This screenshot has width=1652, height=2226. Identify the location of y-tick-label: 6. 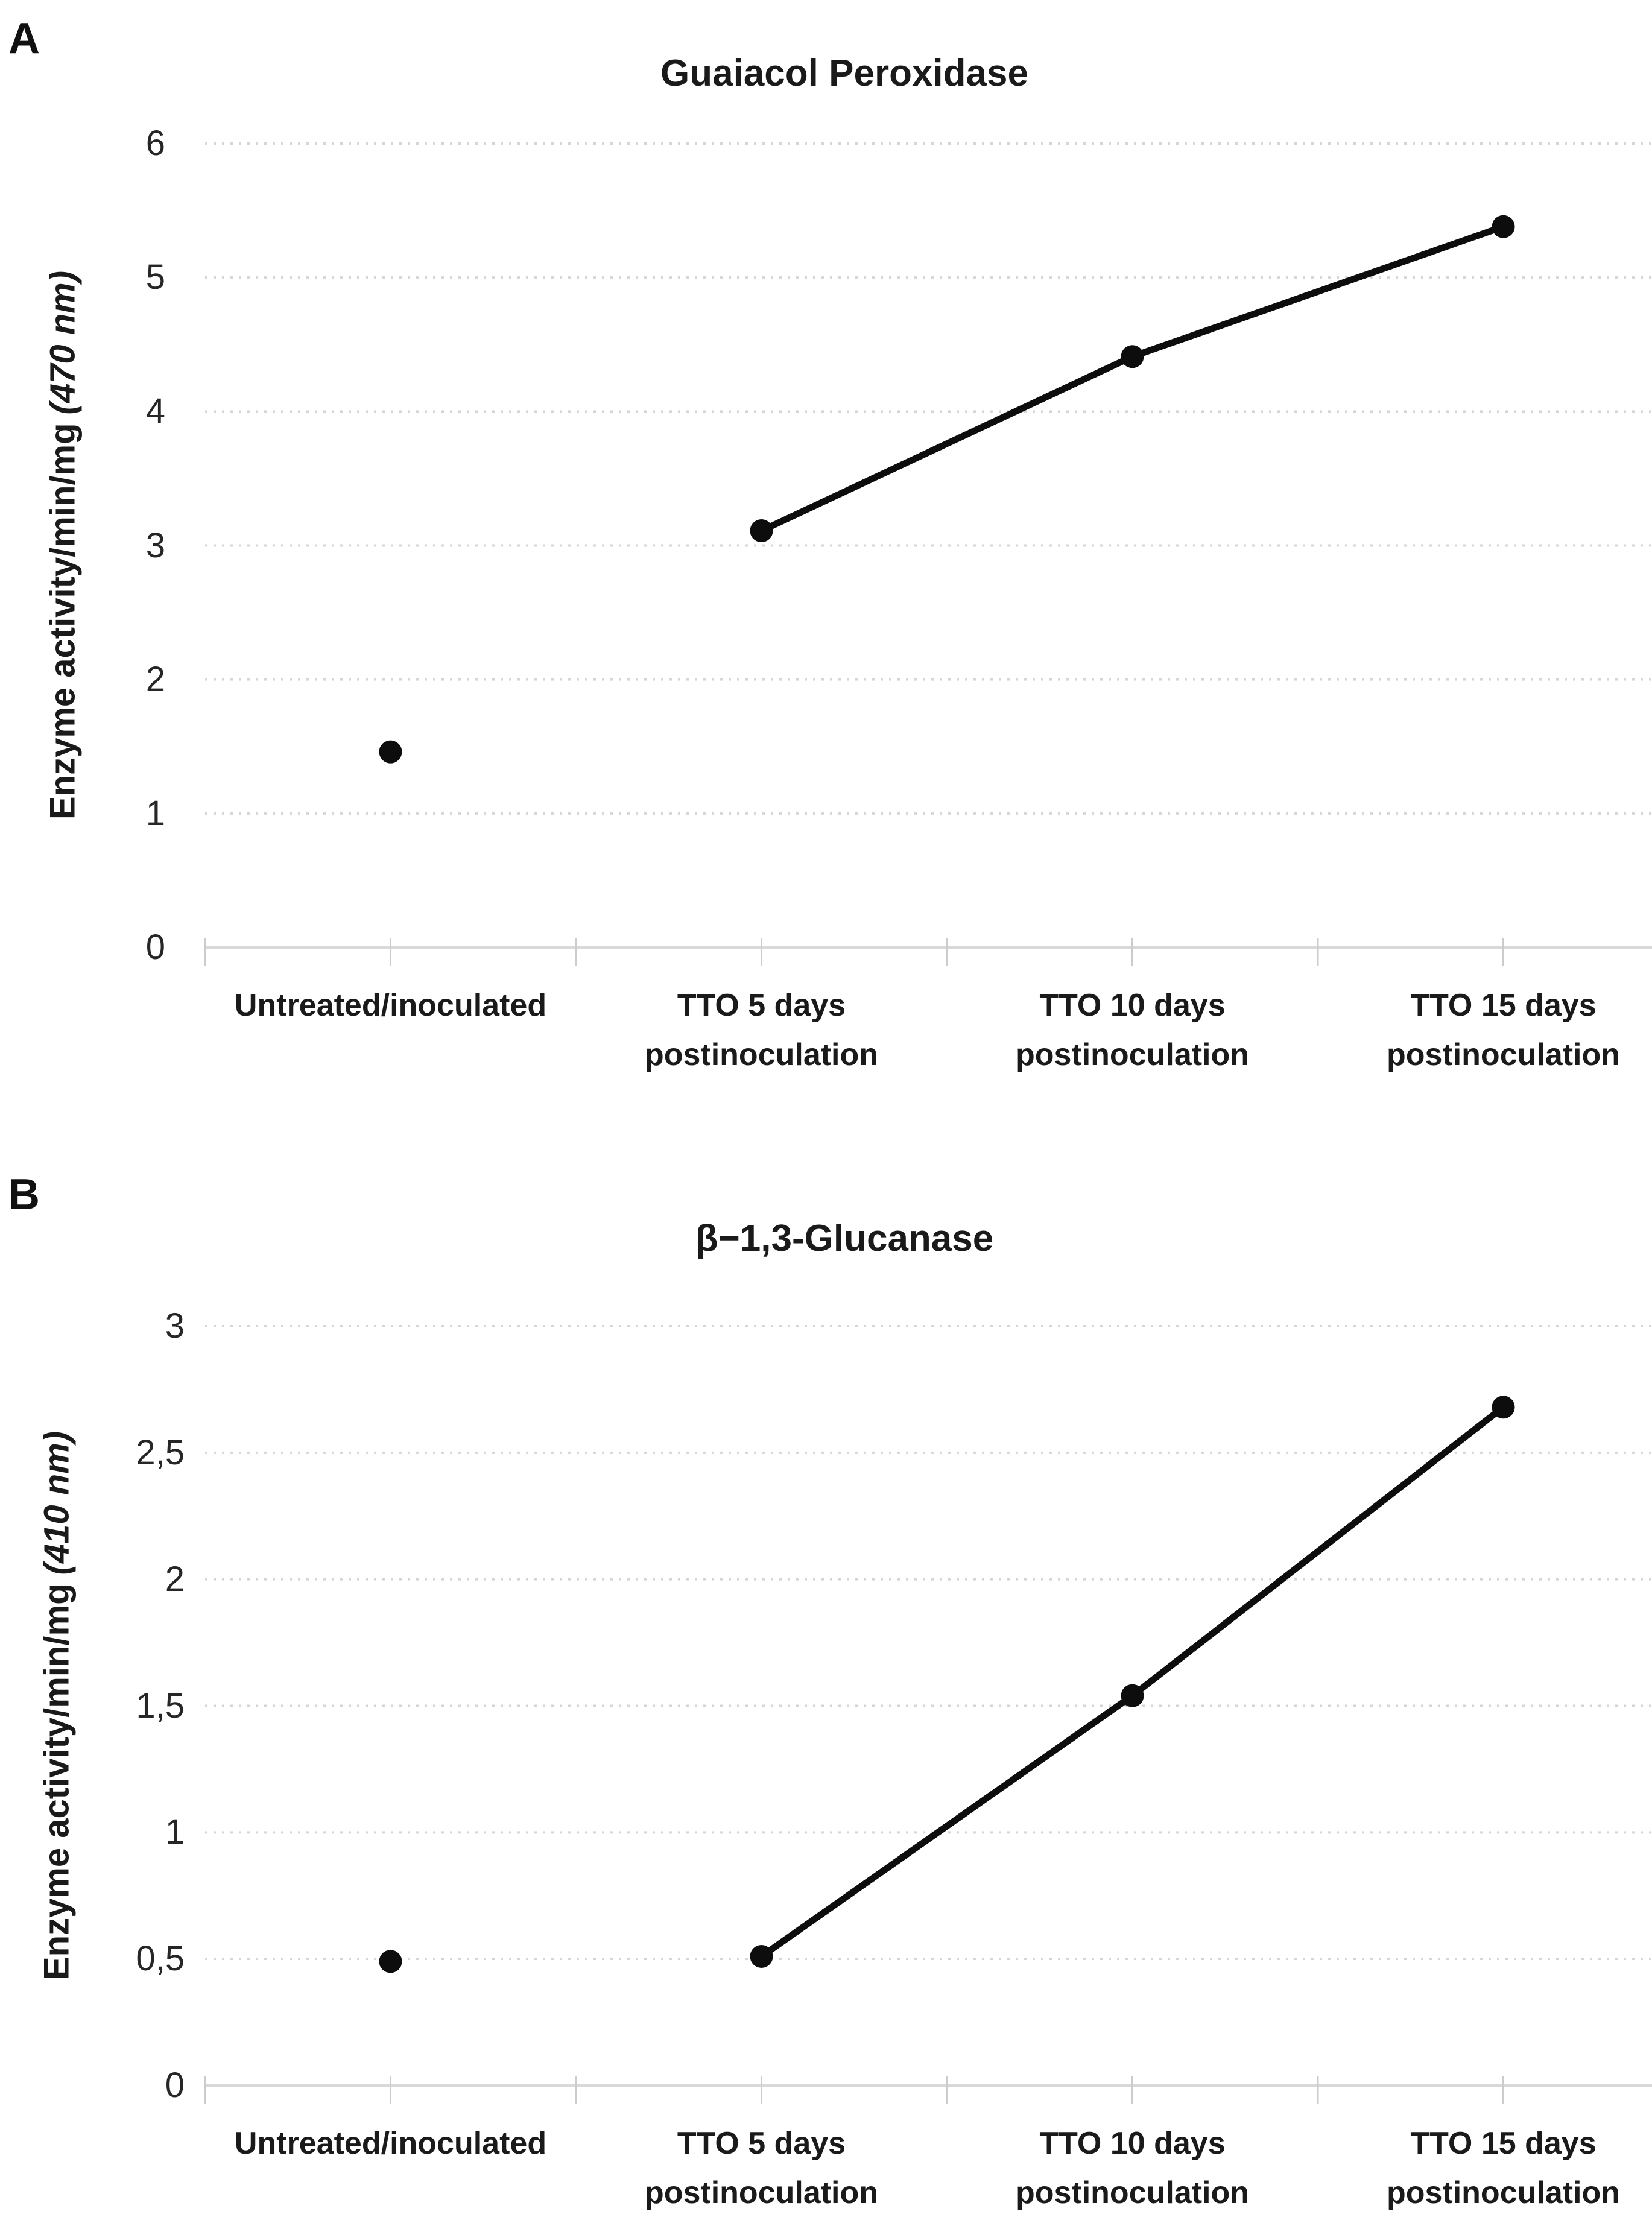
(155, 143).